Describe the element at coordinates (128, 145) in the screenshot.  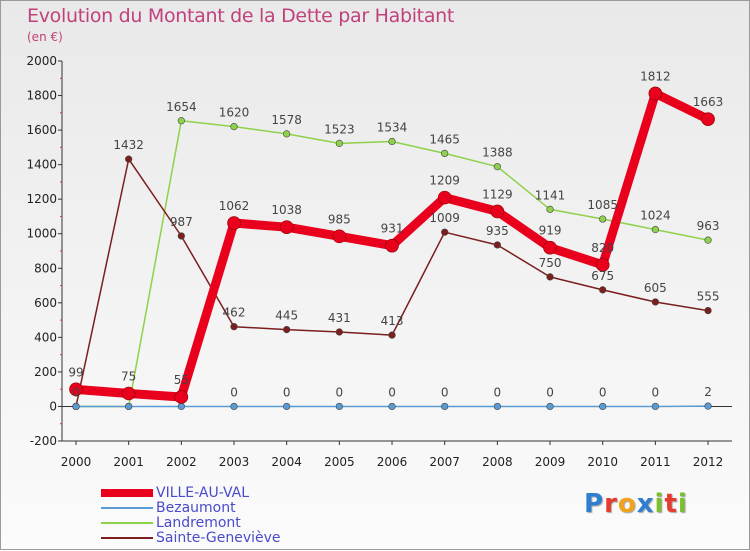
I see `data-label: 1432` at that location.